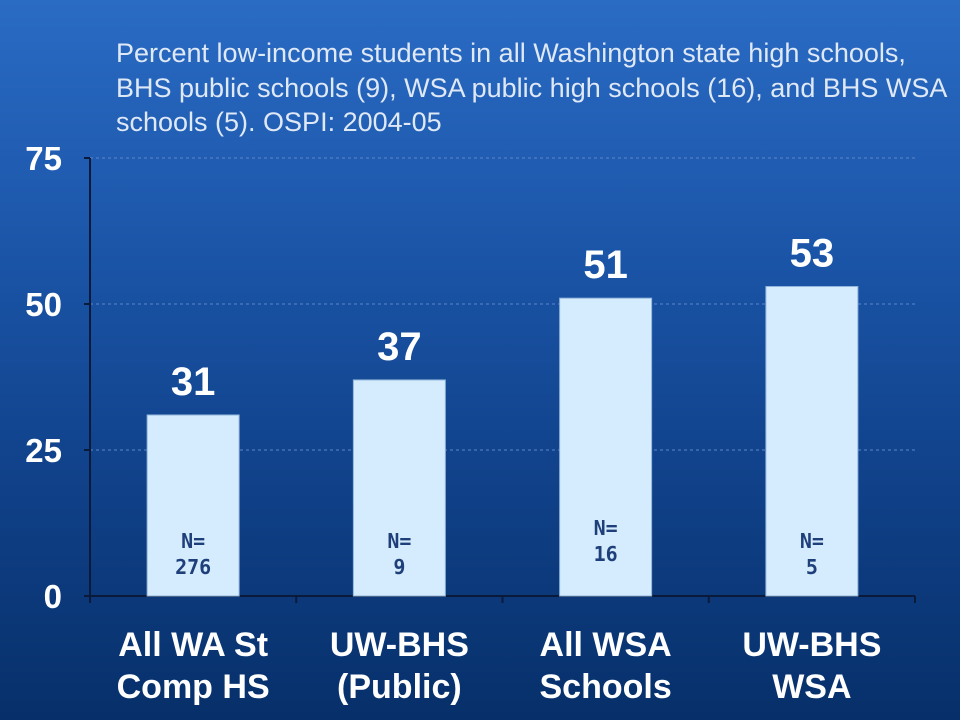 Image resolution: width=960 pixels, height=720 pixels. What do you see at coordinates (605, 265) in the screenshot?
I see `data-label: 51` at bounding box center [605, 265].